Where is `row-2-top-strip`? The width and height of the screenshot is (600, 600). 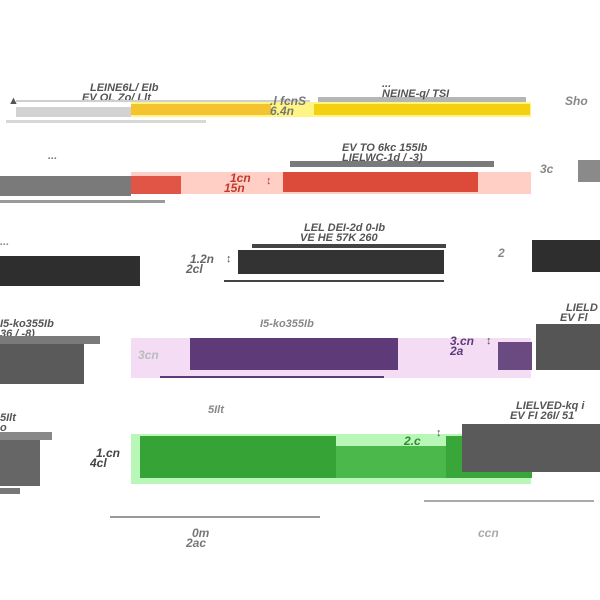
row-2-top-strip is located at coordinates (392, 164).